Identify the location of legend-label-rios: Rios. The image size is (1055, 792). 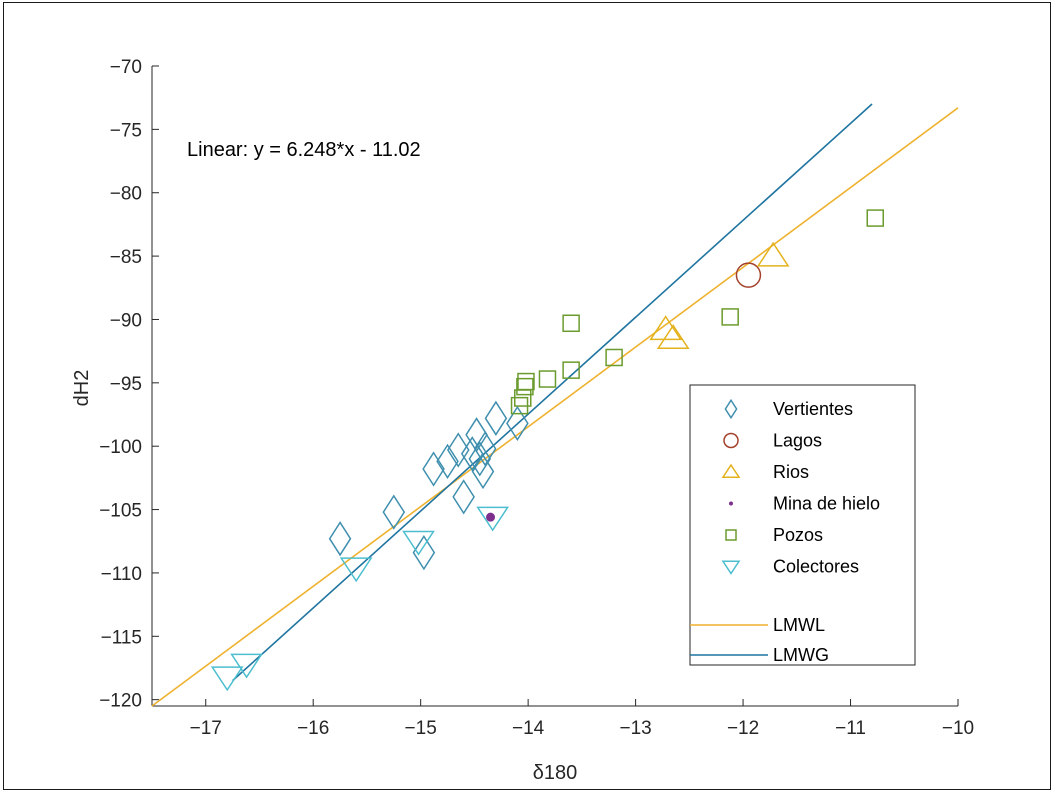
(791, 472).